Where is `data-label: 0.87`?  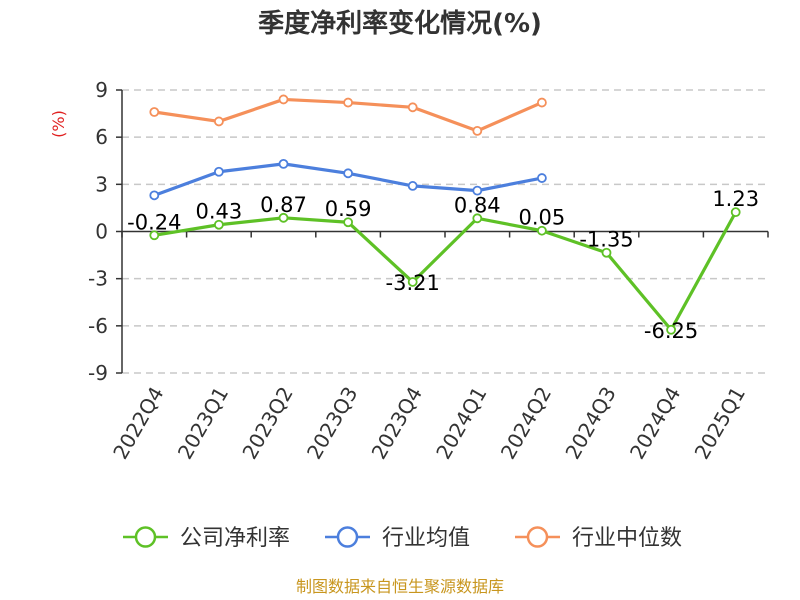
data-label: 0.87 is located at coordinates (283, 205).